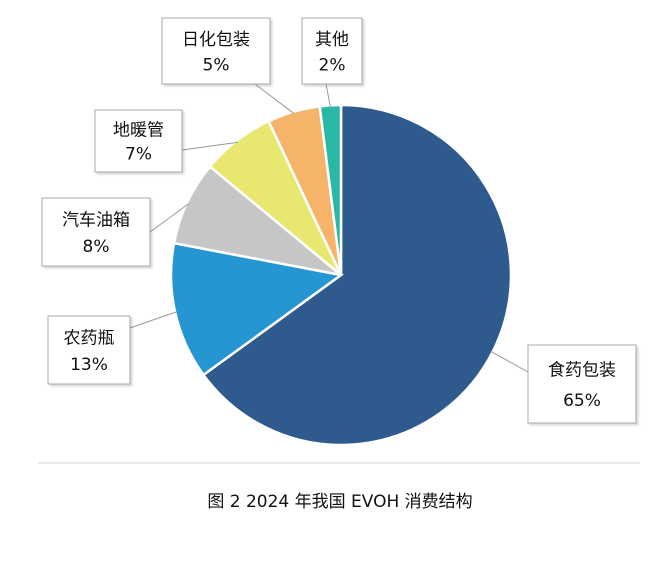 This screenshot has width=664, height=565. What do you see at coordinates (582, 371) in the screenshot?
I see `category-label: 食药包装` at bounding box center [582, 371].